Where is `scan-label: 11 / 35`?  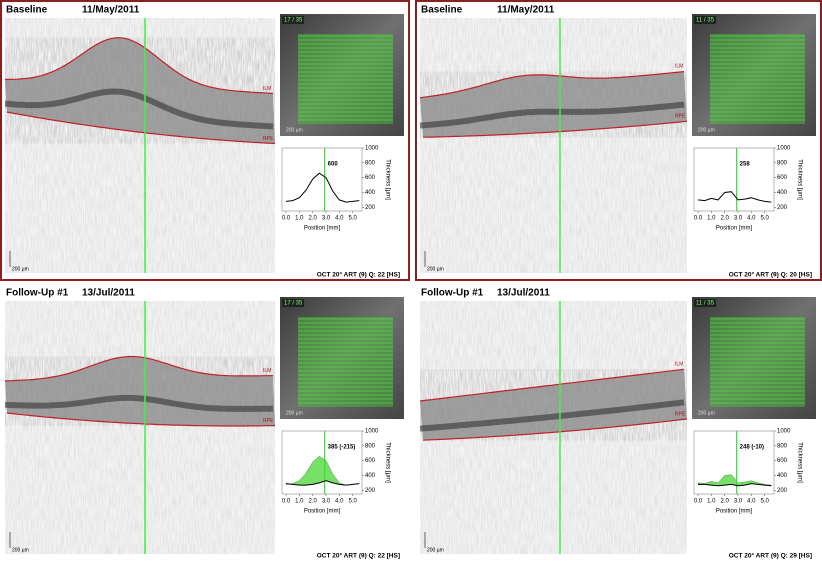 scan-label: 11 / 35 is located at coordinates (705, 304).